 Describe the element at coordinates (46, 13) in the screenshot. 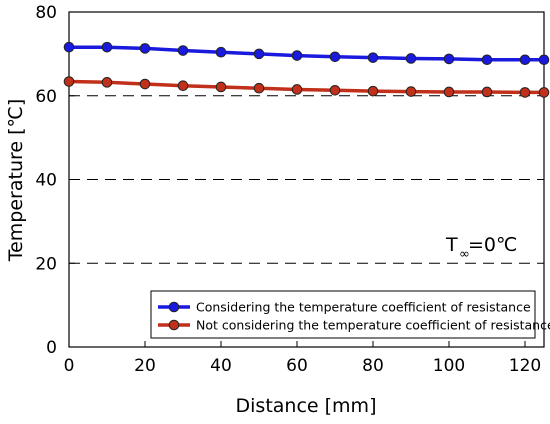

I see `y-tick-label: 80` at that location.